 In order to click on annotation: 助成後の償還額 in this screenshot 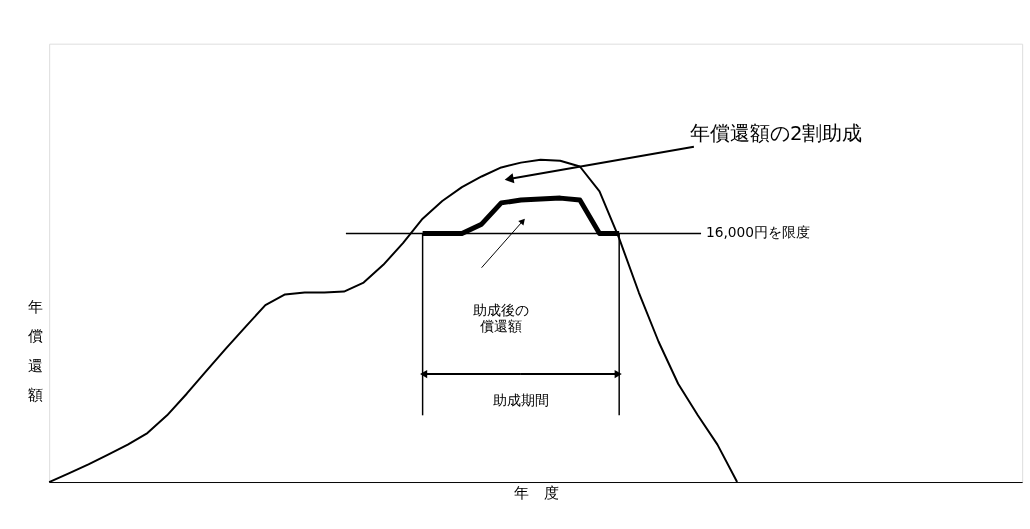, I will do `click(501, 318)`.